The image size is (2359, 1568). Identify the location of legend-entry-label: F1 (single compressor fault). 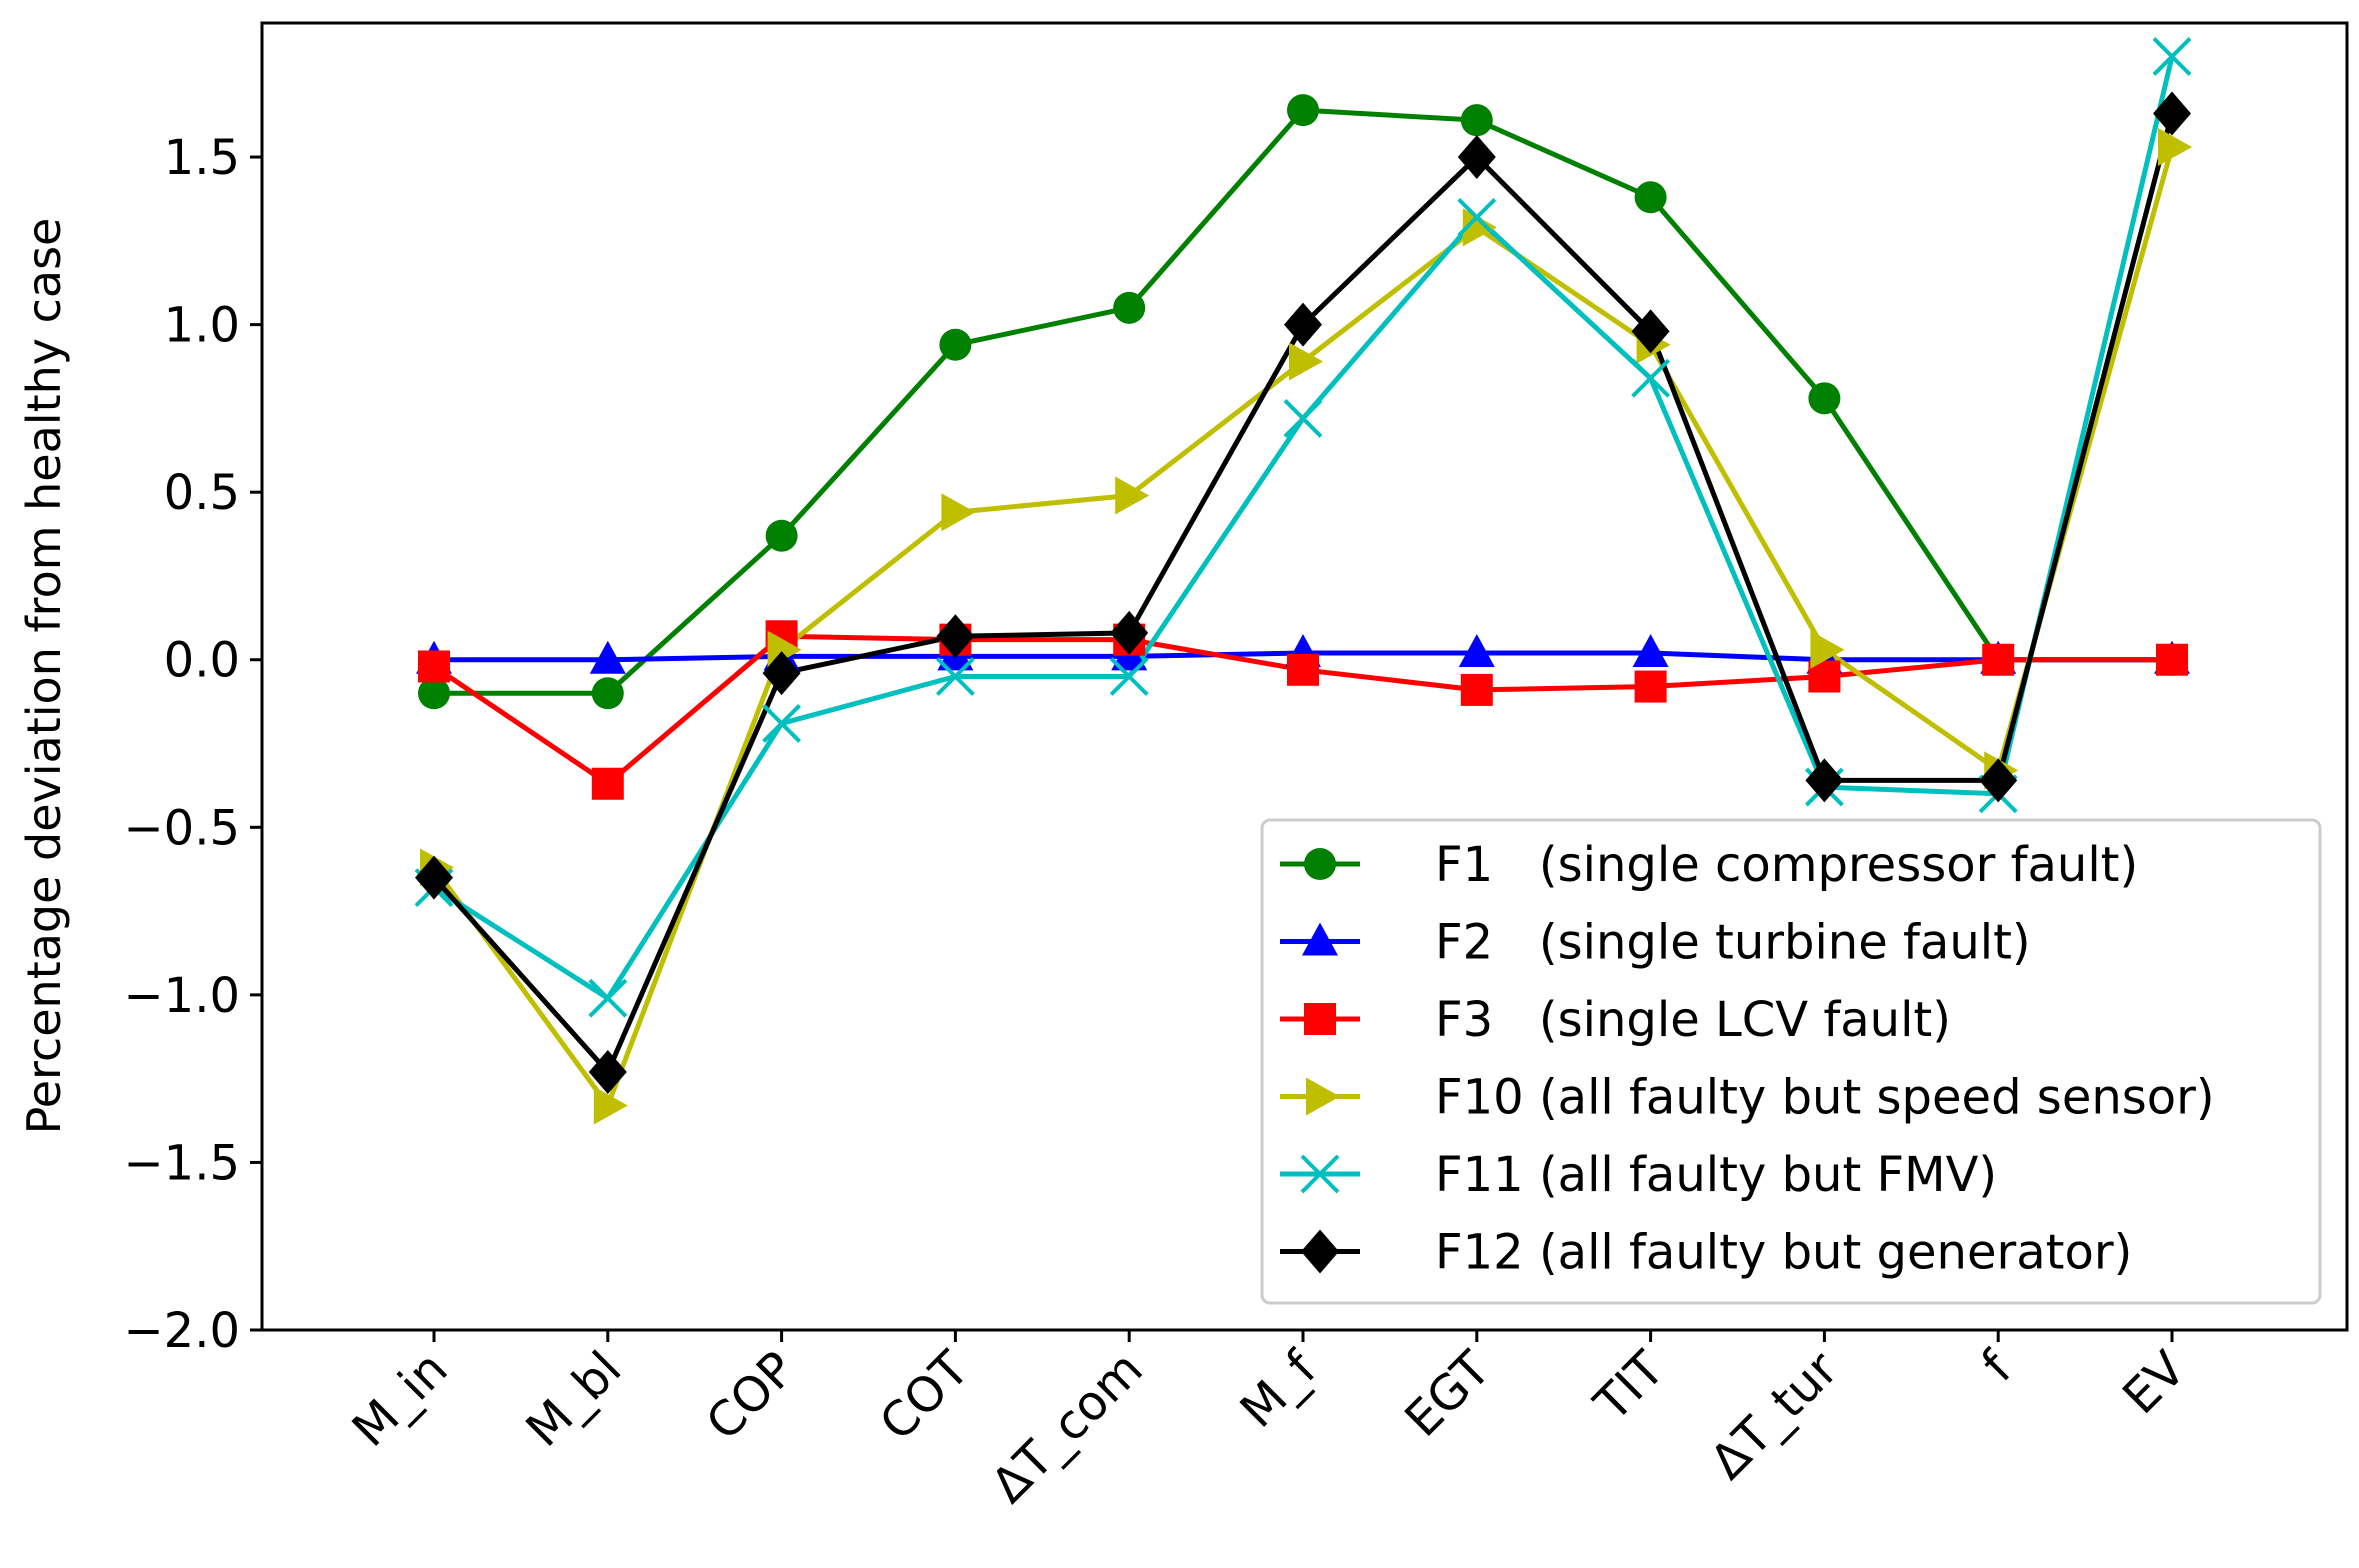
(1786, 865).